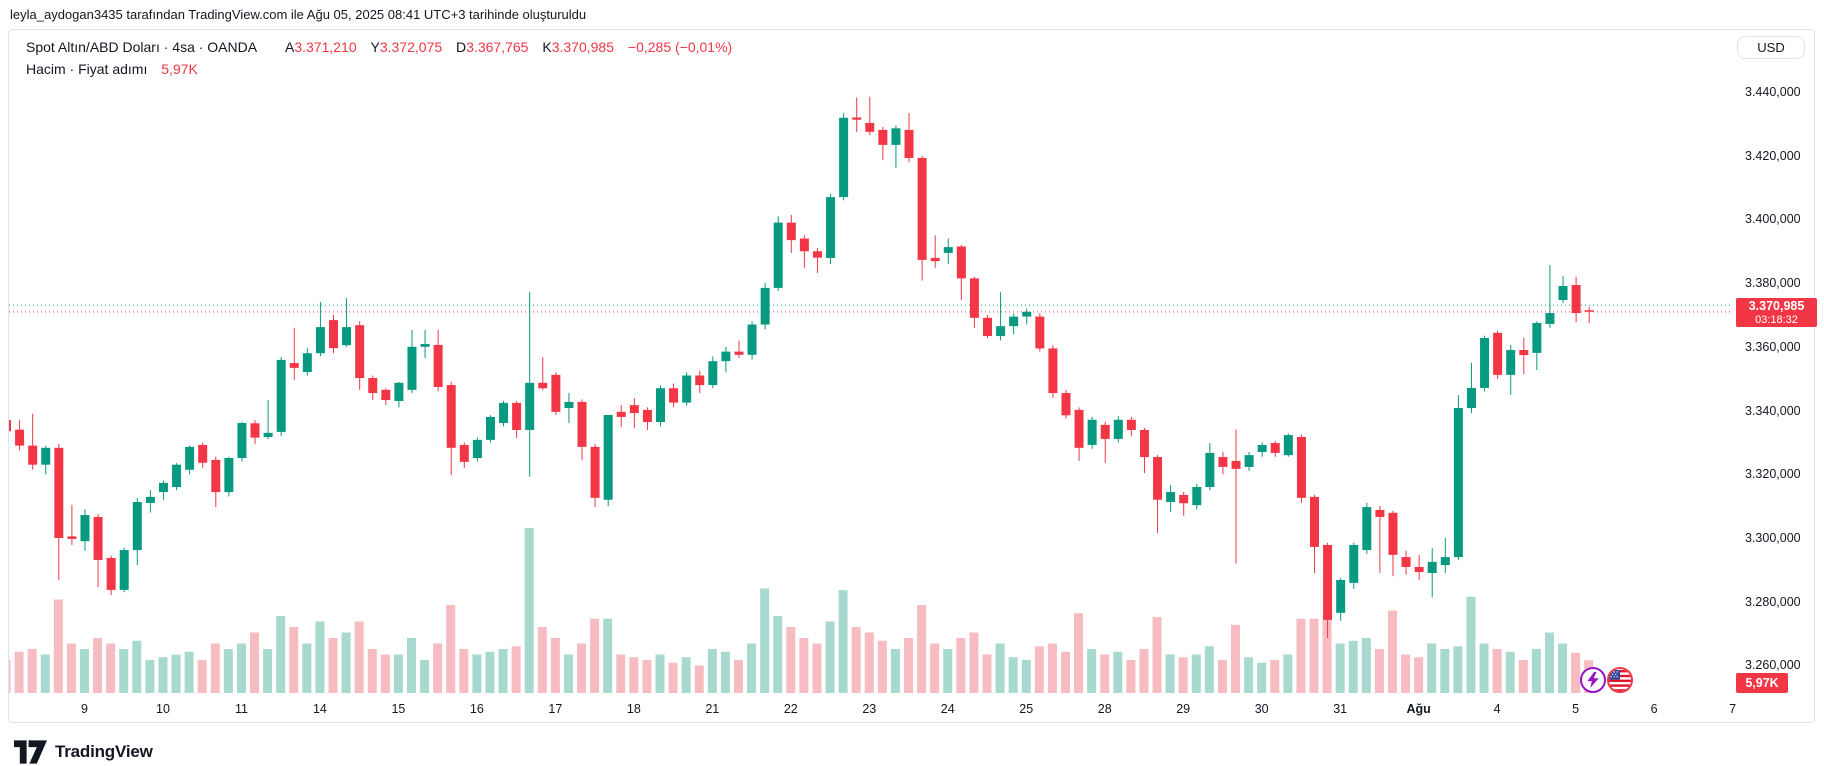 This screenshot has width=1824, height=766. What do you see at coordinates (179, 69) in the screenshot?
I see `volume-study-value: 5,97K` at bounding box center [179, 69].